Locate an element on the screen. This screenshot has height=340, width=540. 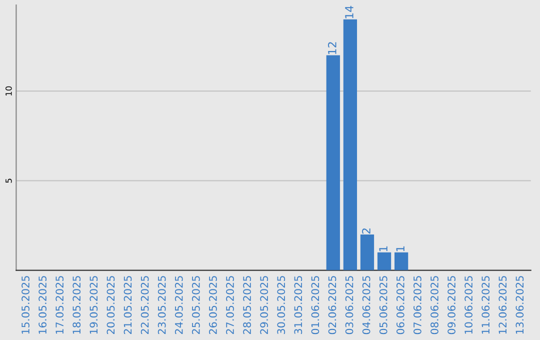
x-tick-label: 30.05.2025 is located at coordinates (281, 305).